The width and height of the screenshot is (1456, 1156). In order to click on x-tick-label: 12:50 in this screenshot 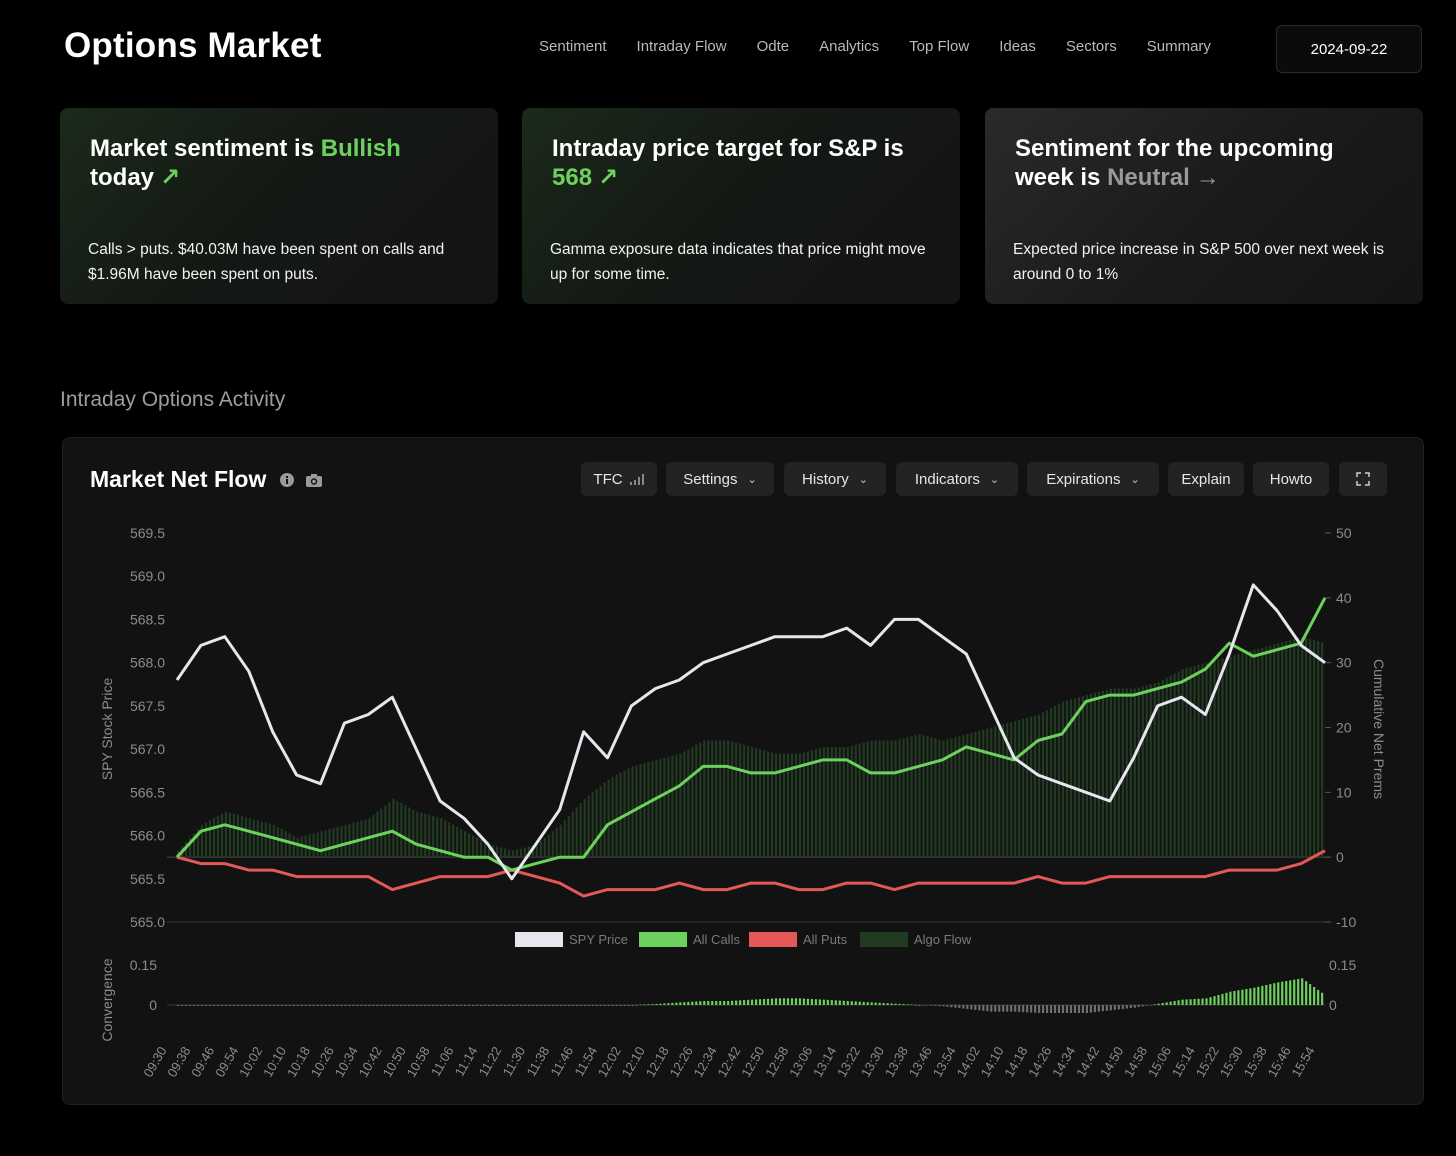, I will do `click(752, 1062)`.